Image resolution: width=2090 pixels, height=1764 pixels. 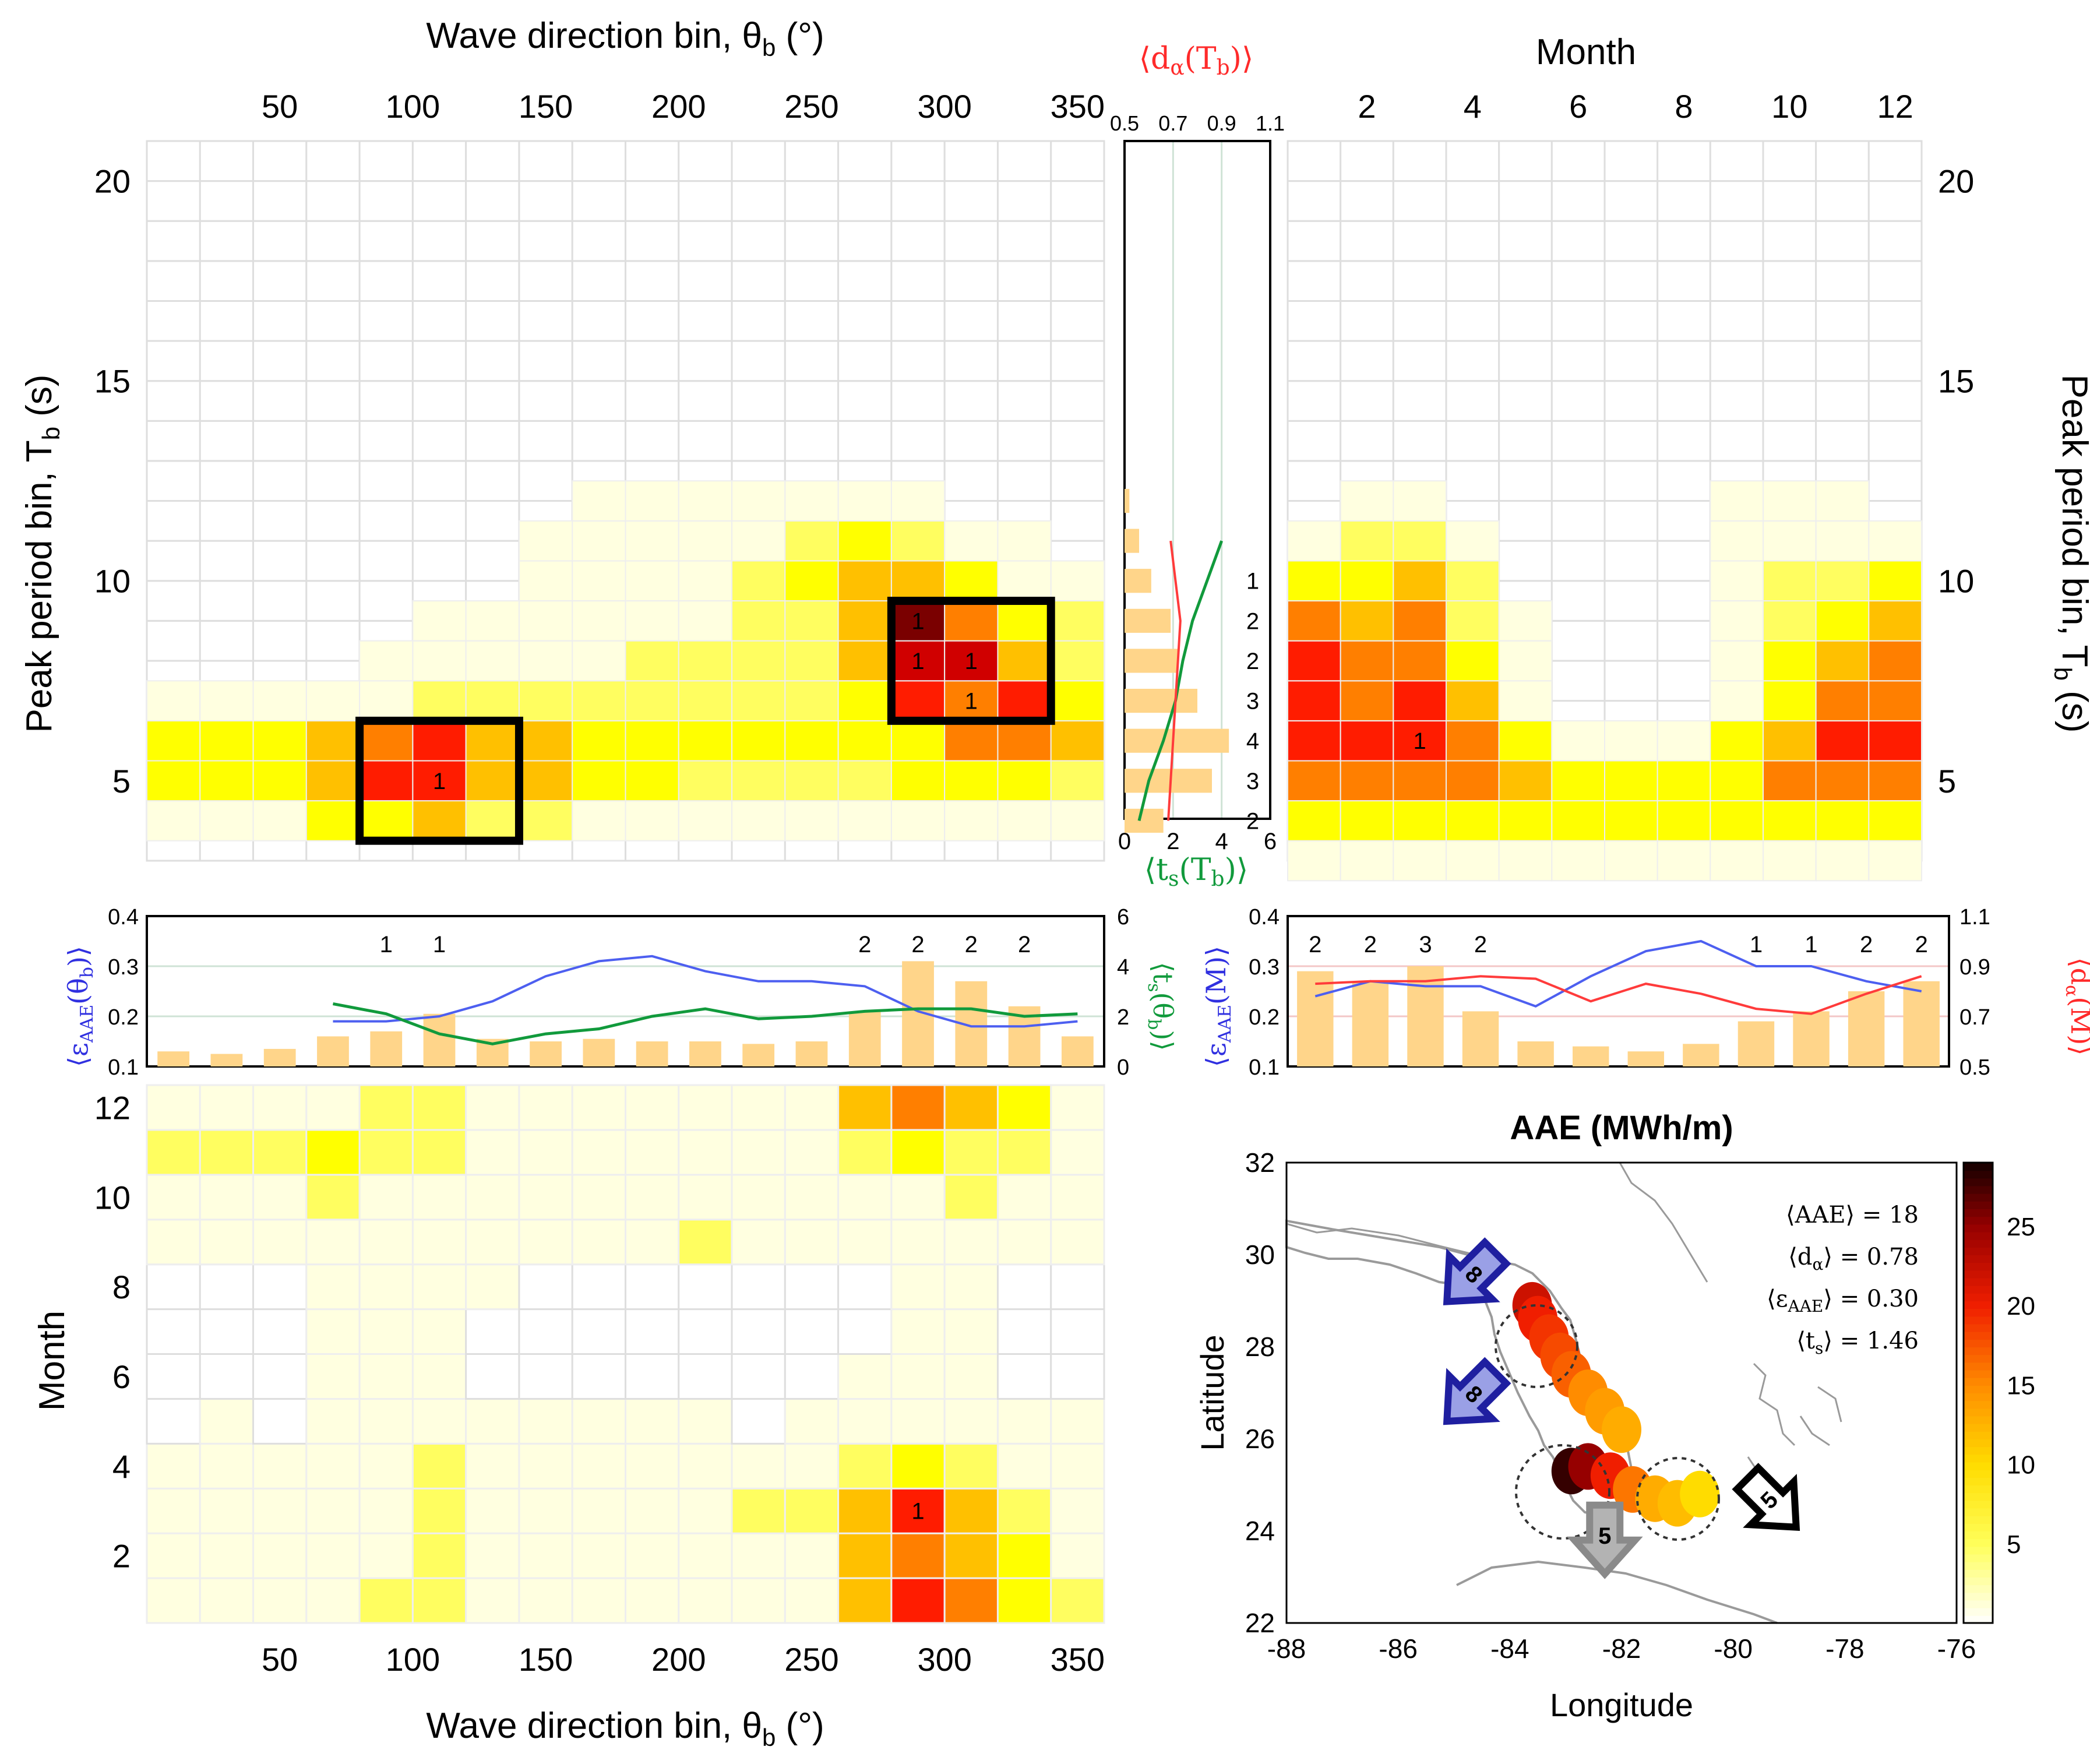 What do you see at coordinates (1156, 870) in the screenshot?
I see `profB-bottom-title-main: ⟨t` at bounding box center [1156, 870].